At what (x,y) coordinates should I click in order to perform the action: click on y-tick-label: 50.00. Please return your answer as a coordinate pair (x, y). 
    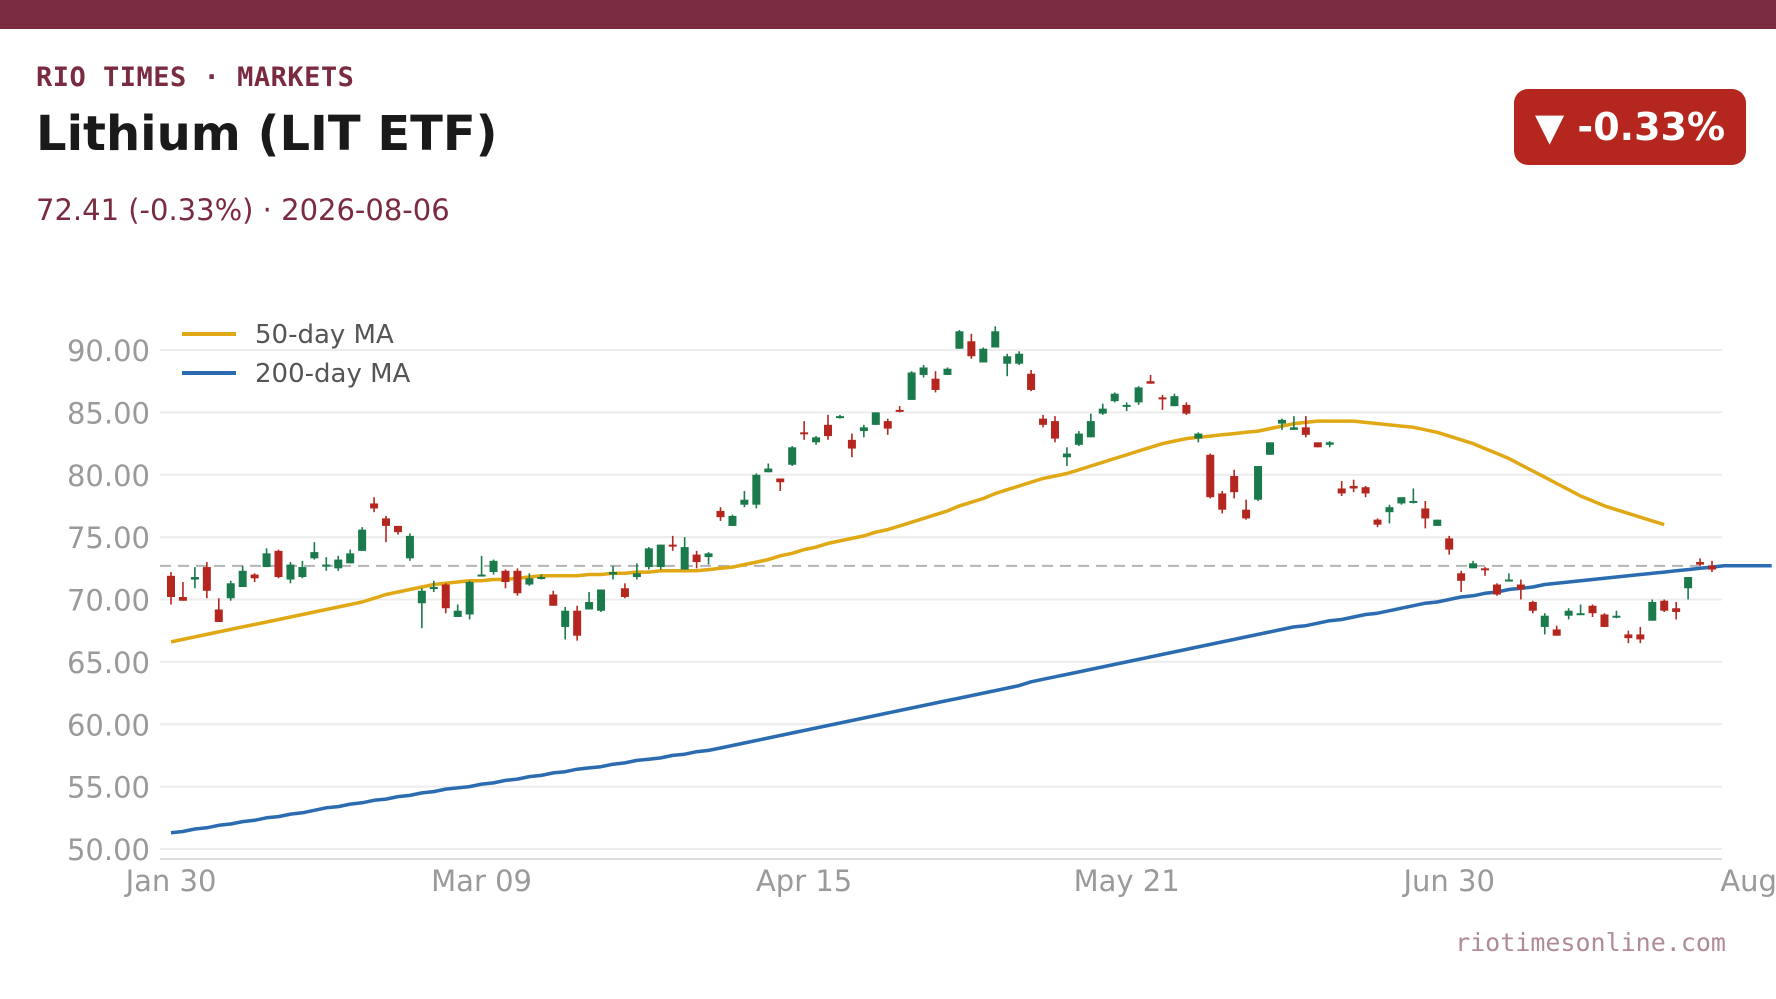
    Looking at the image, I should click on (108, 850).